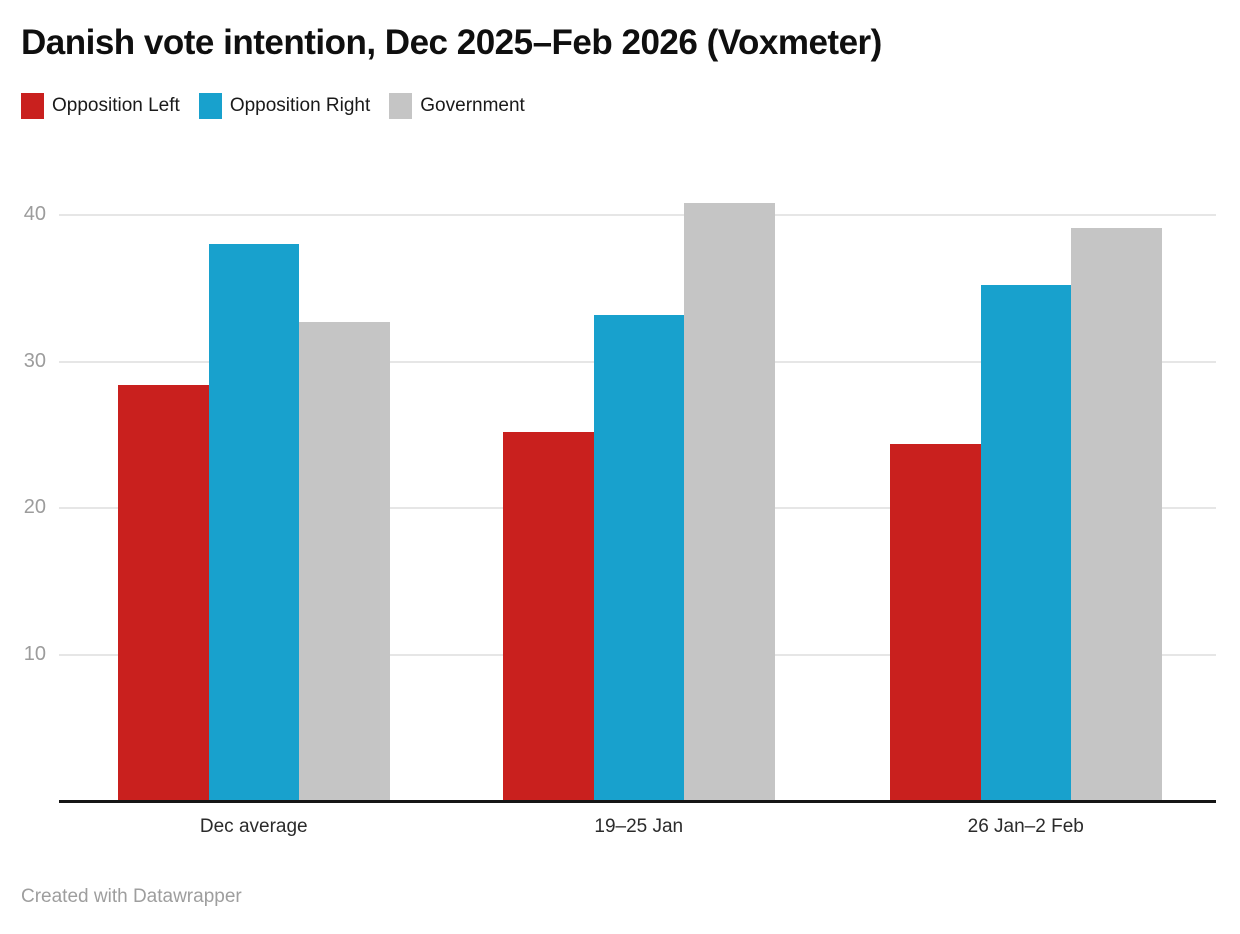 The height and width of the screenshot is (934, 1240). What do you see at coordinates (637, 801) in the screenshot?
I see `x-axis-line` at bounding box center [637, 801].